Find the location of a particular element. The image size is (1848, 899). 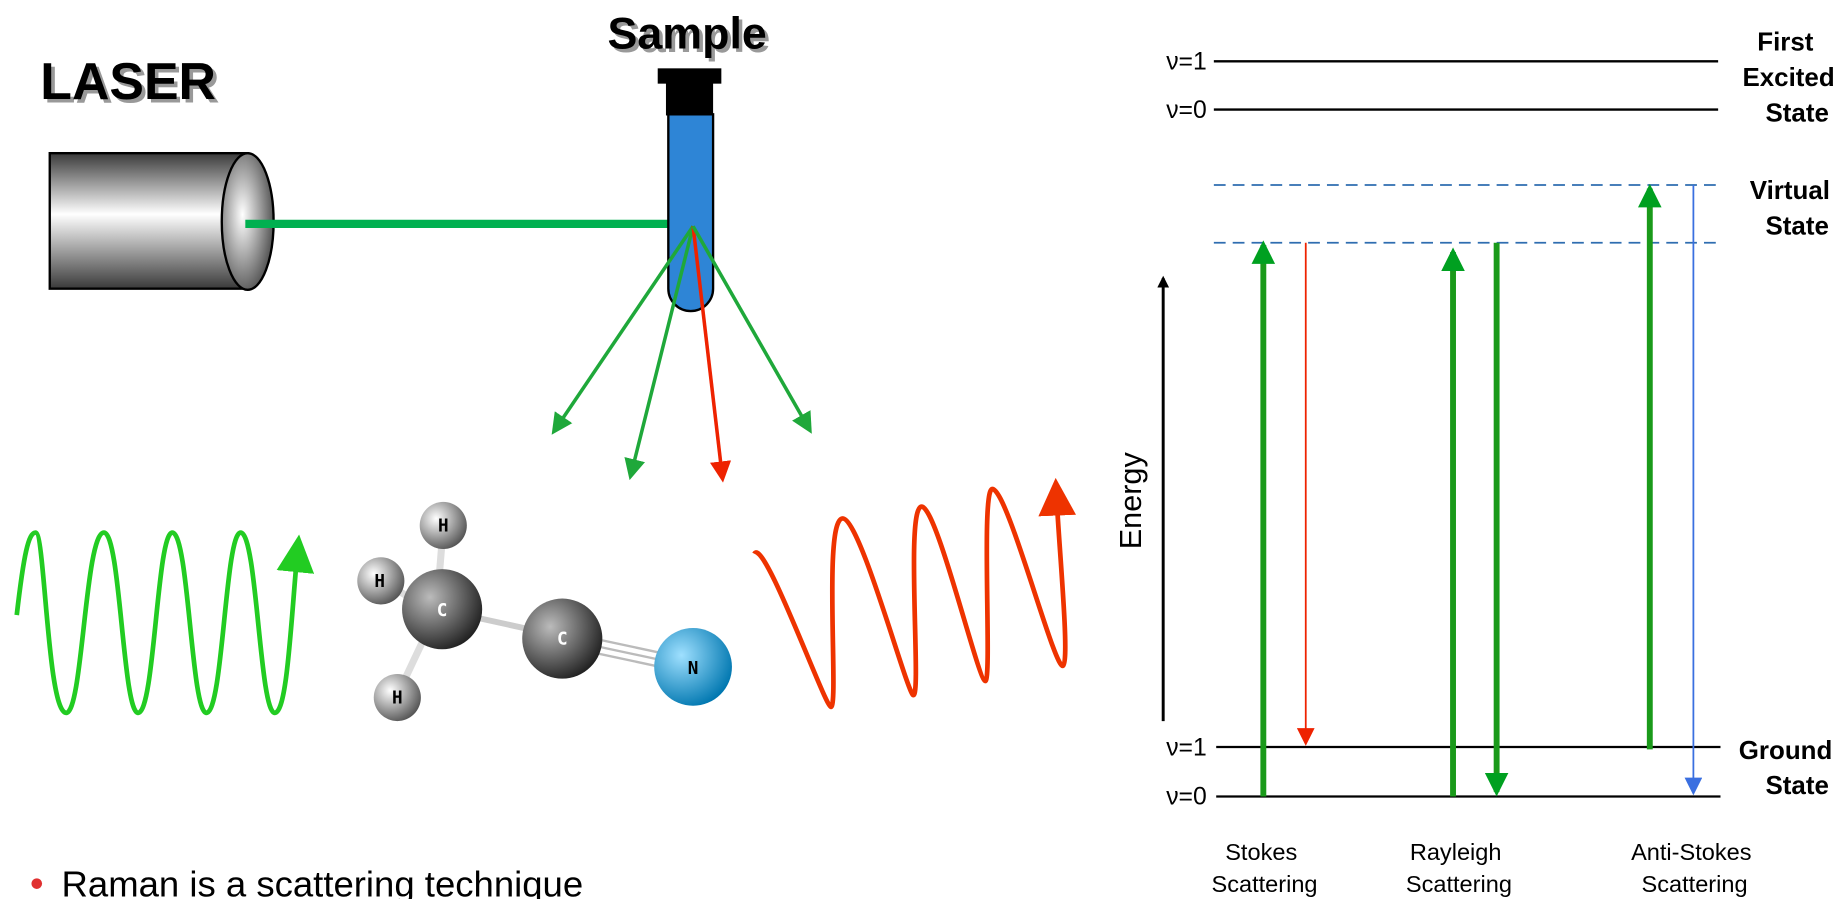

state-label-line: First is located at coordinates (1785, 43).